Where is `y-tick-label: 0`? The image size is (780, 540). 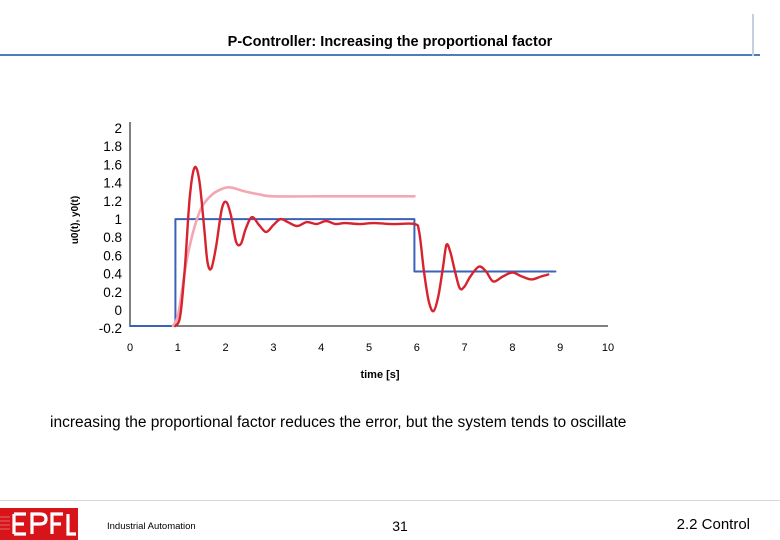 y-tick-label: 0 is located at coordinates (118, 310).